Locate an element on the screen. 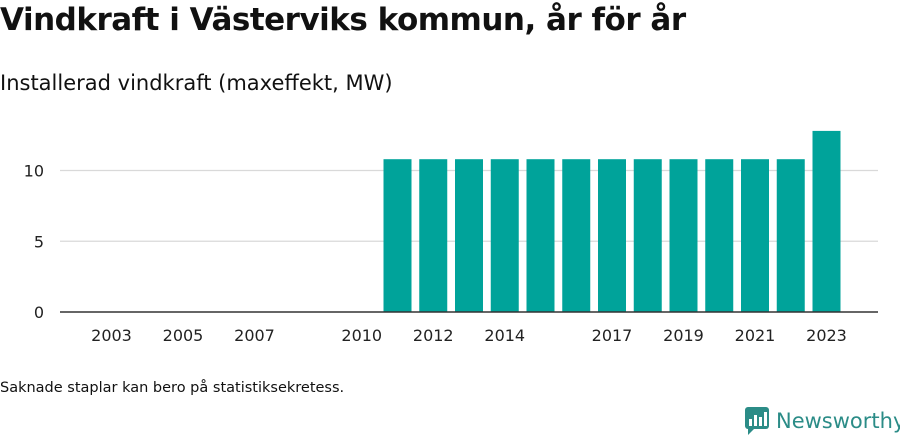  brand-logo: Newsworthy is located at coordinates (822, 421).